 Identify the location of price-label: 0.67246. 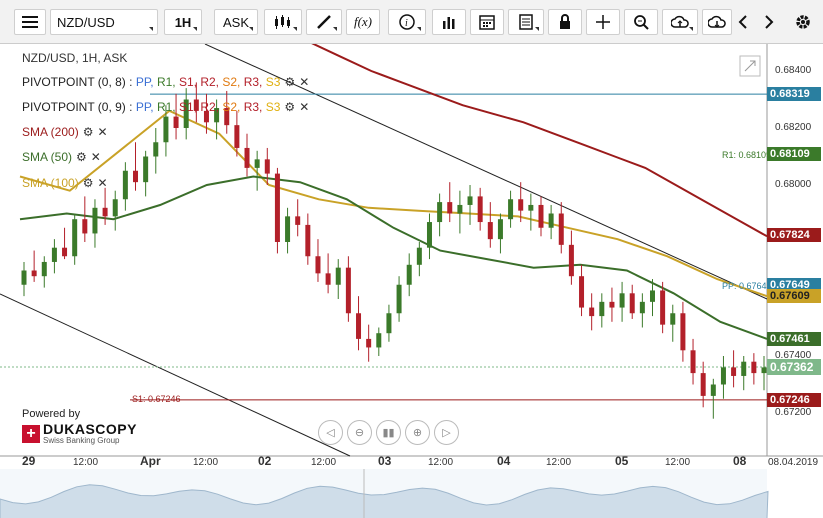
(794, 399).